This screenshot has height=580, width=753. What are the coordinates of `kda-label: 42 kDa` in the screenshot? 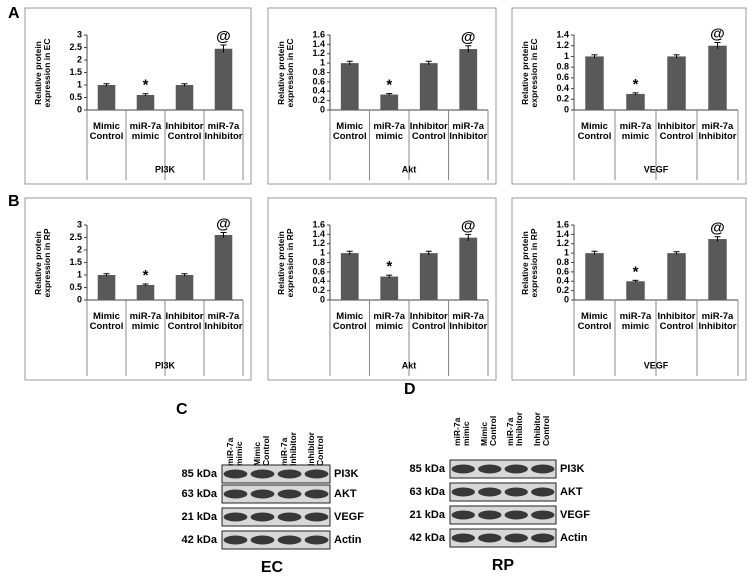 It's located at (200, 540).